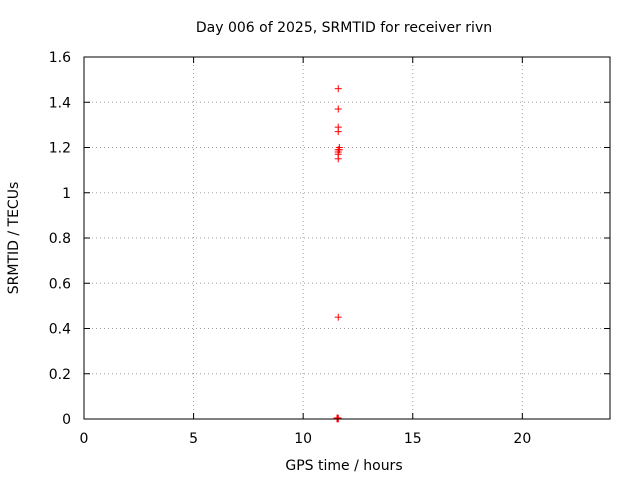  Describe the element at coordinates (413, 439) in the screenshot. I see `x-tick-label: 15` at that location.